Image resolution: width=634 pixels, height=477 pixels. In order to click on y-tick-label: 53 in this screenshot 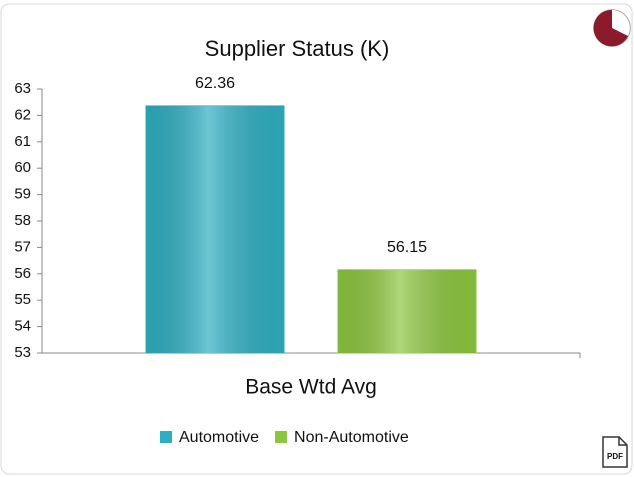, I will do `click(22, 352)`.